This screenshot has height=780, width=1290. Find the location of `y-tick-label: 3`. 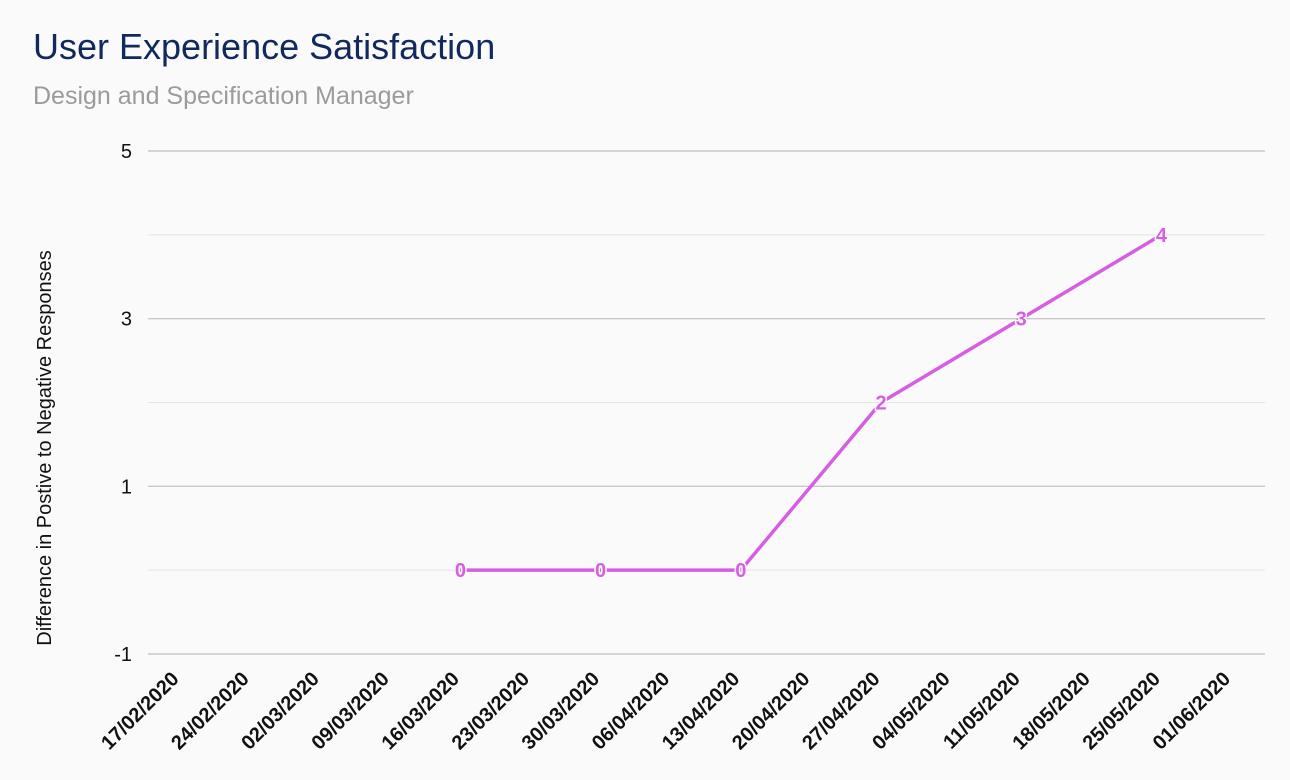

y-tick-label: 3 is located at coordinates (126, 320).